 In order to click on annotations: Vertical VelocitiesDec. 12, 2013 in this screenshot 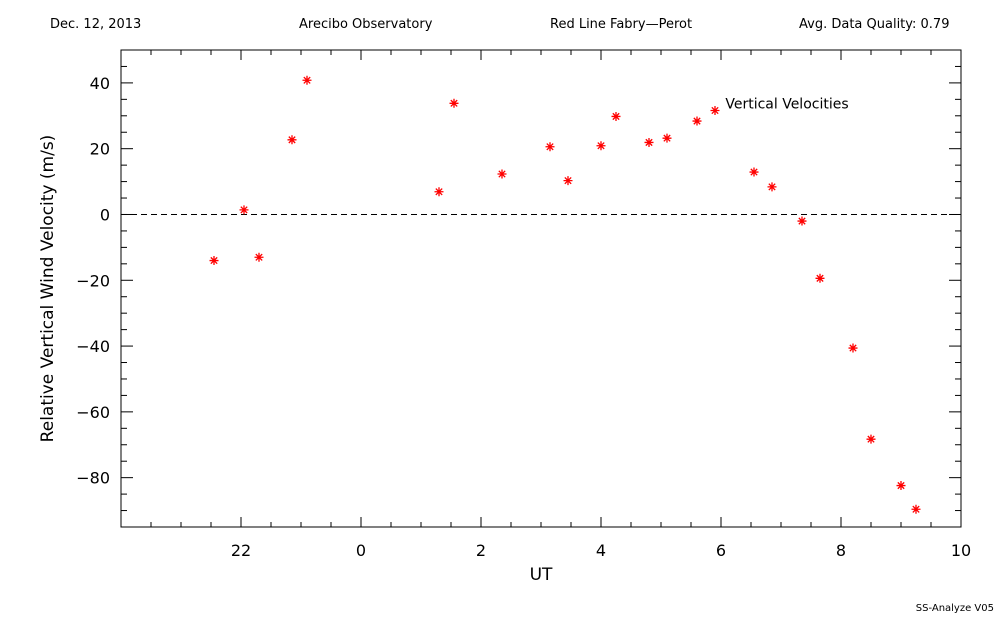, I will do `click(786, 105)`.